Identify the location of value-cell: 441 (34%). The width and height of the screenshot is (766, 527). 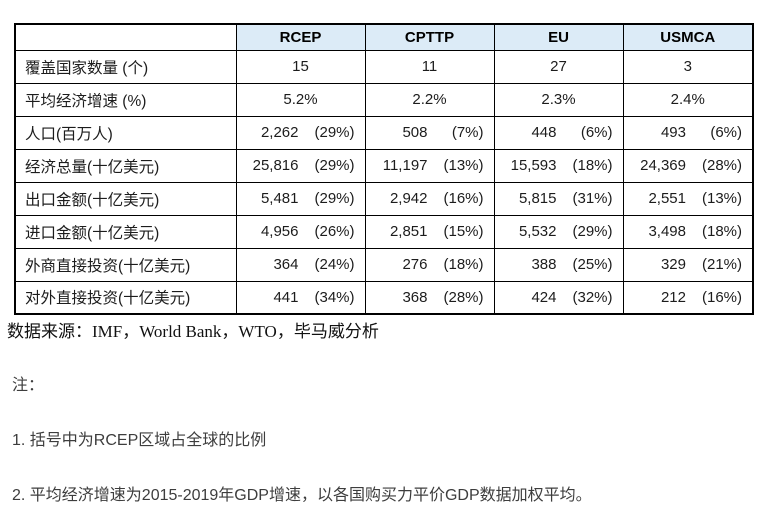
(300, 297).